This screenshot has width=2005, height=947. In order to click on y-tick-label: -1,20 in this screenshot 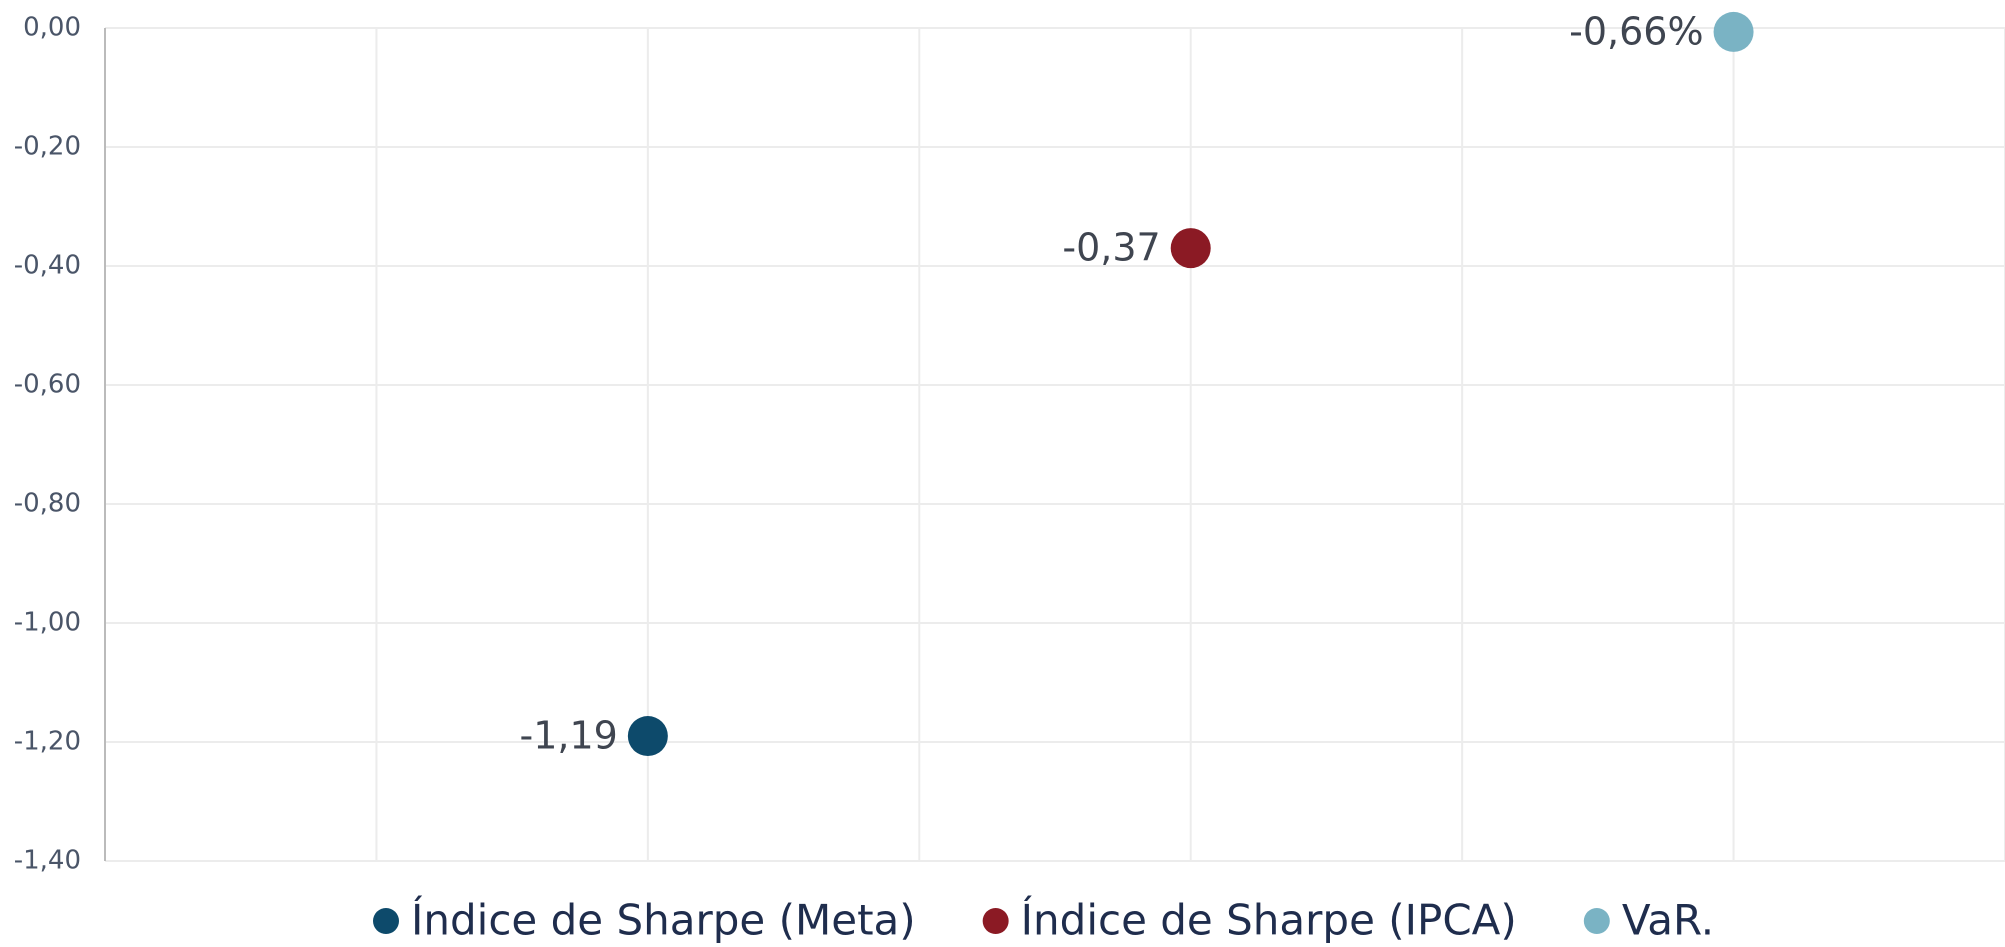, I will do `click(47, 742)`.